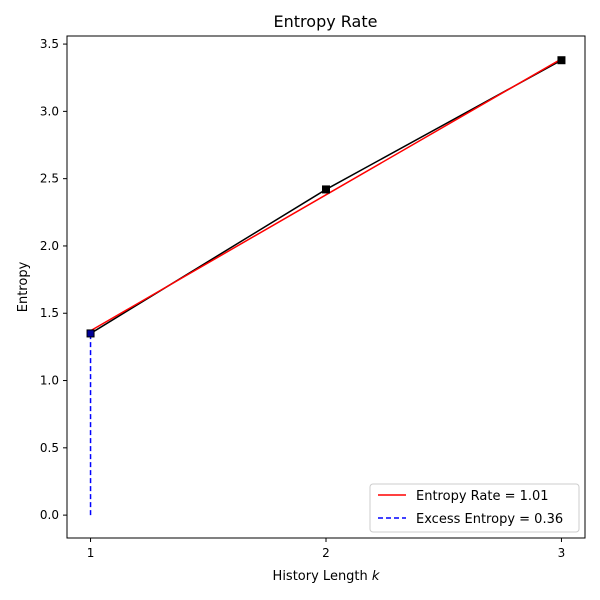 The width and height of the screenshot is (600, 600). I want to click on y-tick-label: 2.0, so click(49, 246).